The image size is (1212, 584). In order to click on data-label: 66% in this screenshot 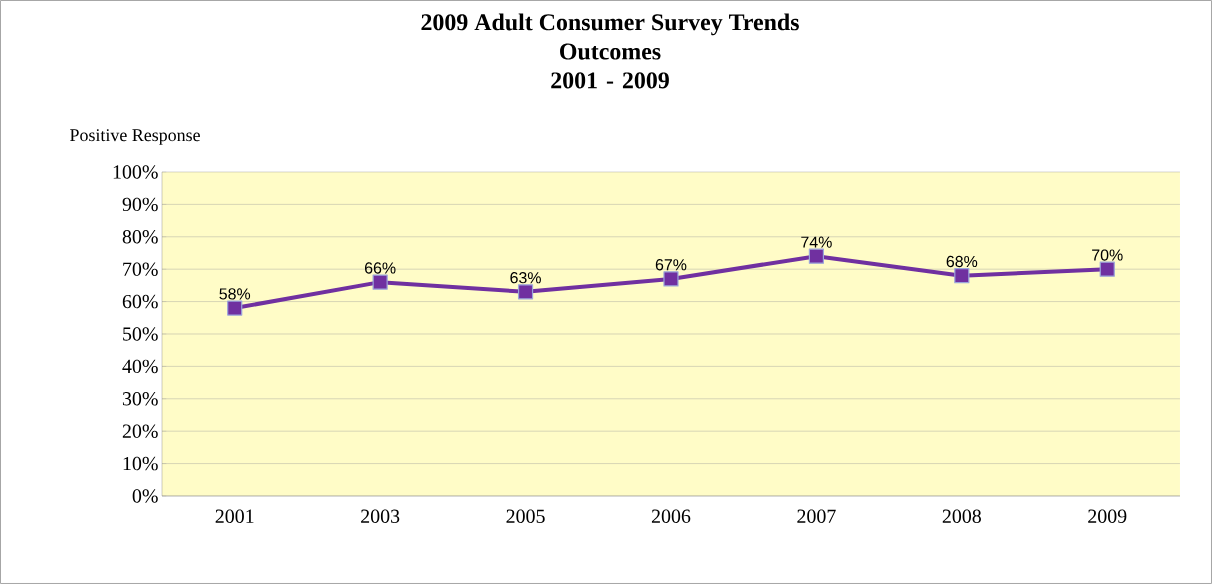, I will do `click(380, 268)`.